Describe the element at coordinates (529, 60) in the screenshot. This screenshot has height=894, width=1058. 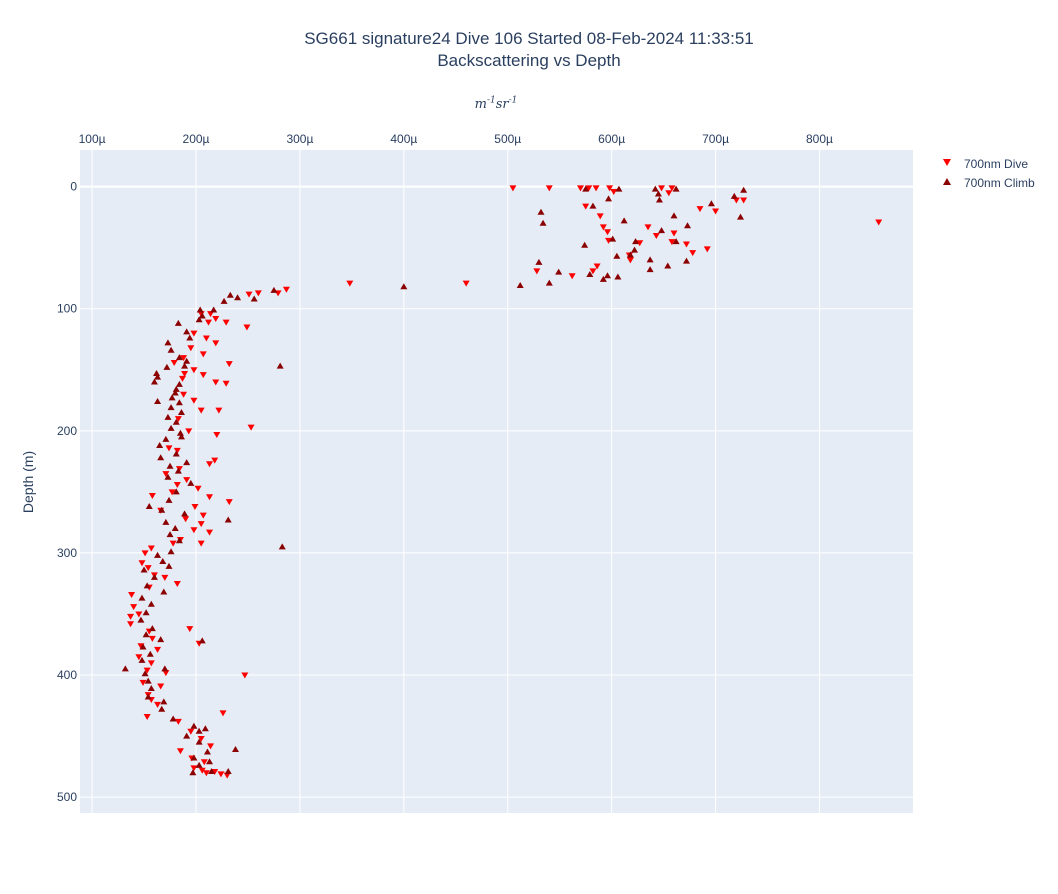
I see `chart-subtitle: Backscattering vs Depth` at that location.